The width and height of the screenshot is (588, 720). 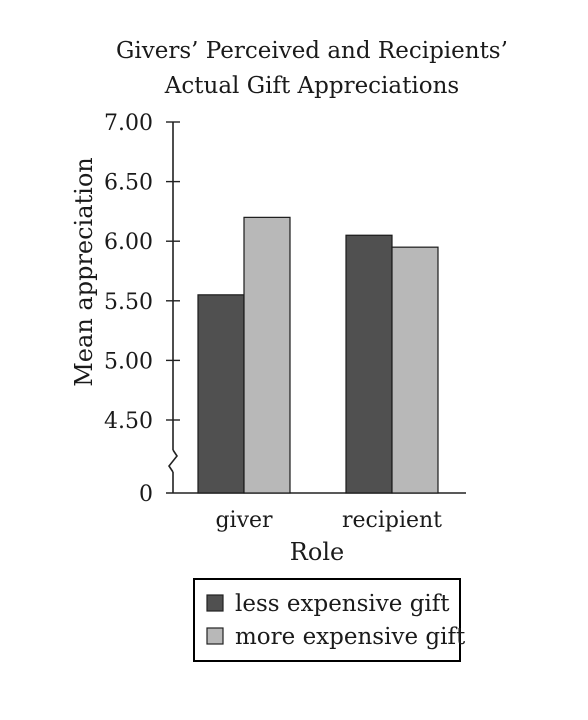 I want to click on legend-label-more-expensive: more expensive gift, so click(x=350, y=637).